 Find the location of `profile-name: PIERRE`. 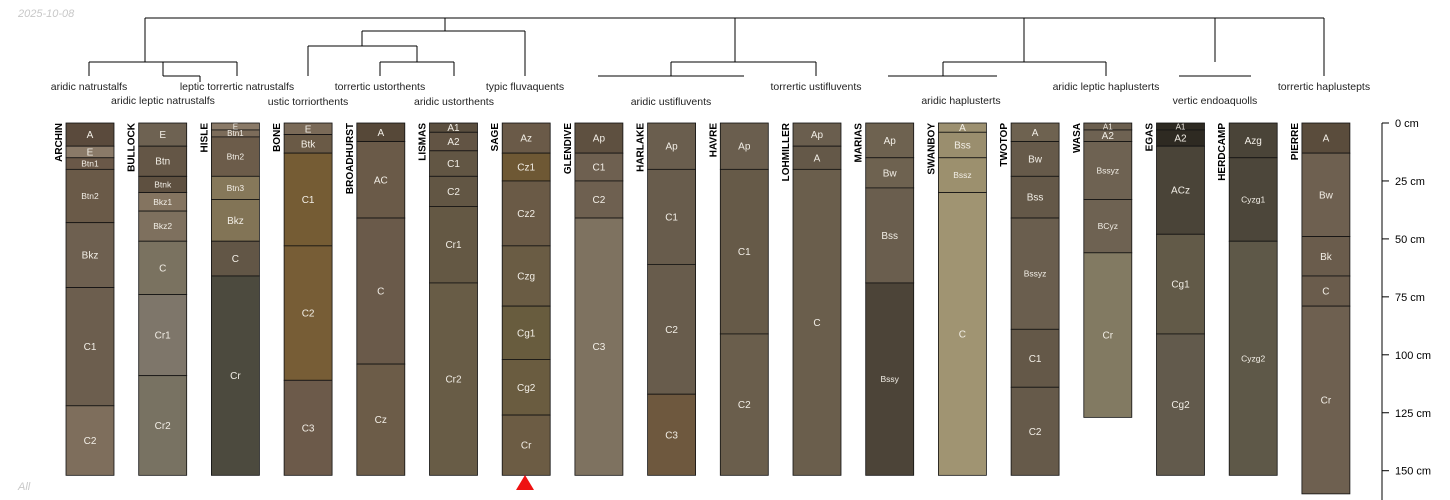

profile-name: PIERRE is located at coordinates (1295, 142).